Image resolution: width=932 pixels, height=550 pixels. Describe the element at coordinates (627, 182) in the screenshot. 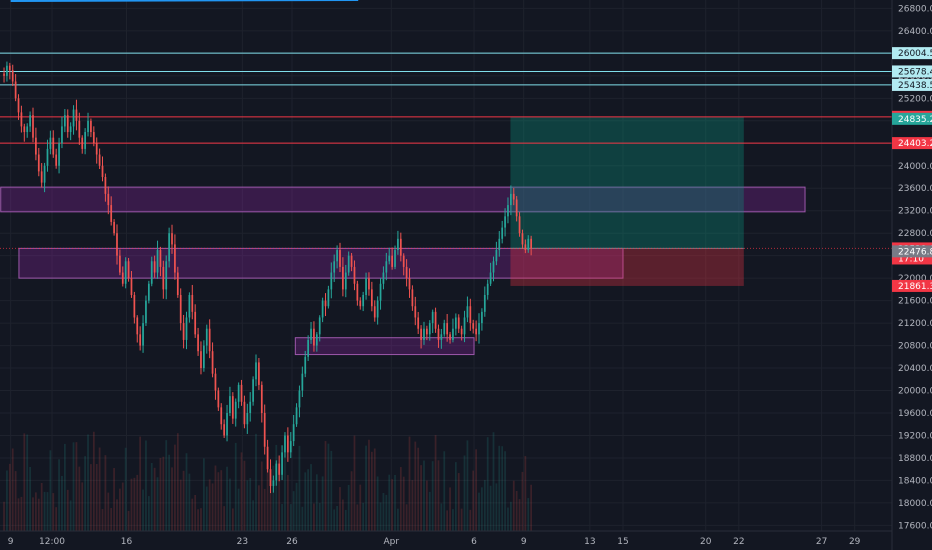

I see `position-target-area` at that location.